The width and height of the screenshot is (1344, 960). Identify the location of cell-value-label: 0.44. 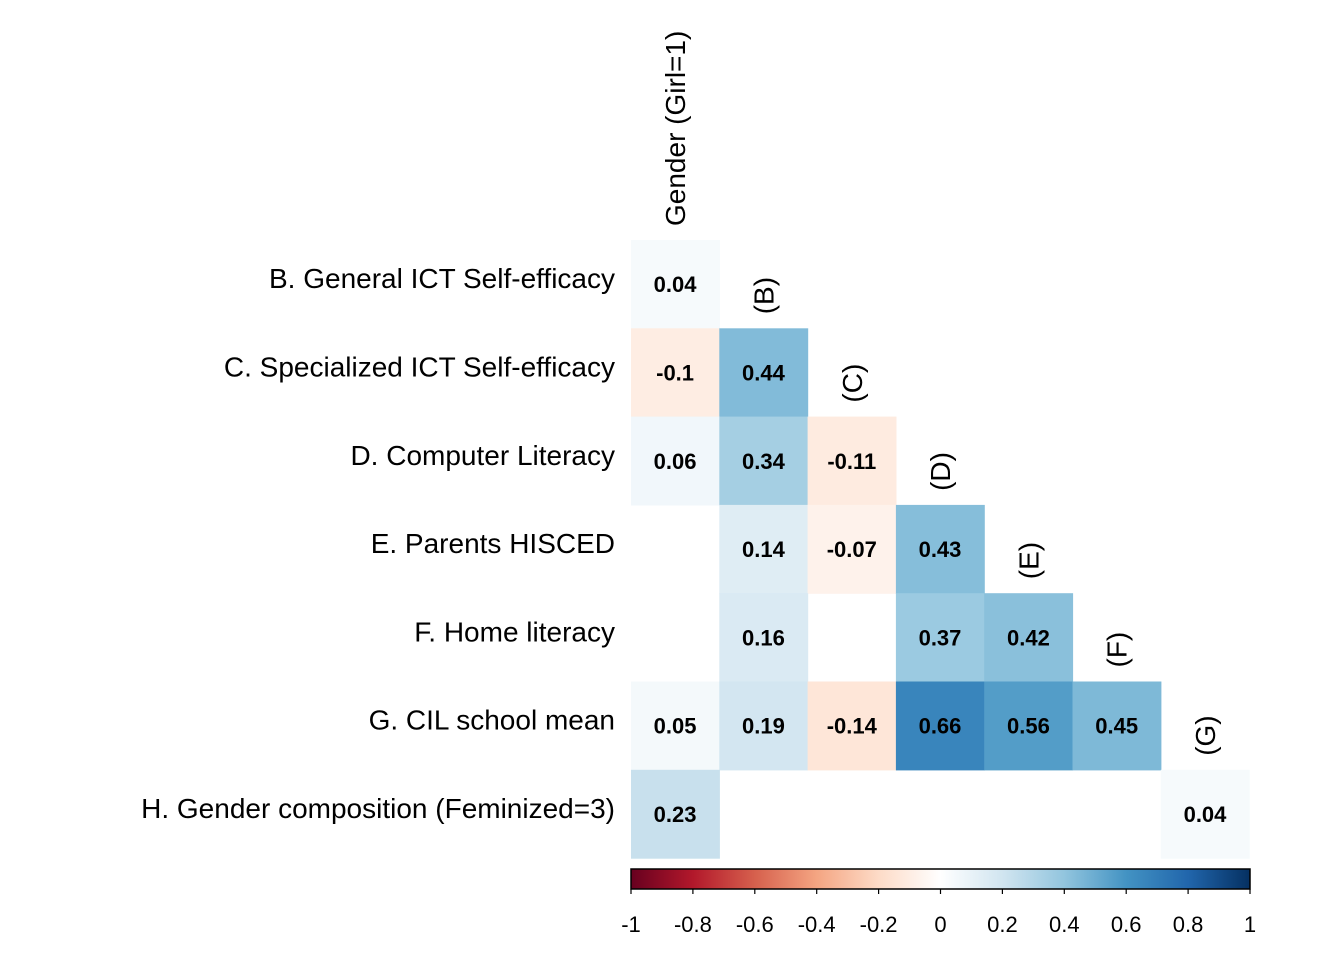
(764, 372).